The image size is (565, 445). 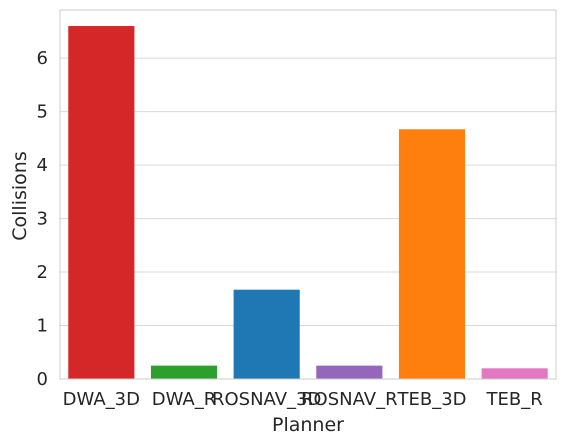 I want to click on y-tick-label: 4, so click(x=42, y=165).